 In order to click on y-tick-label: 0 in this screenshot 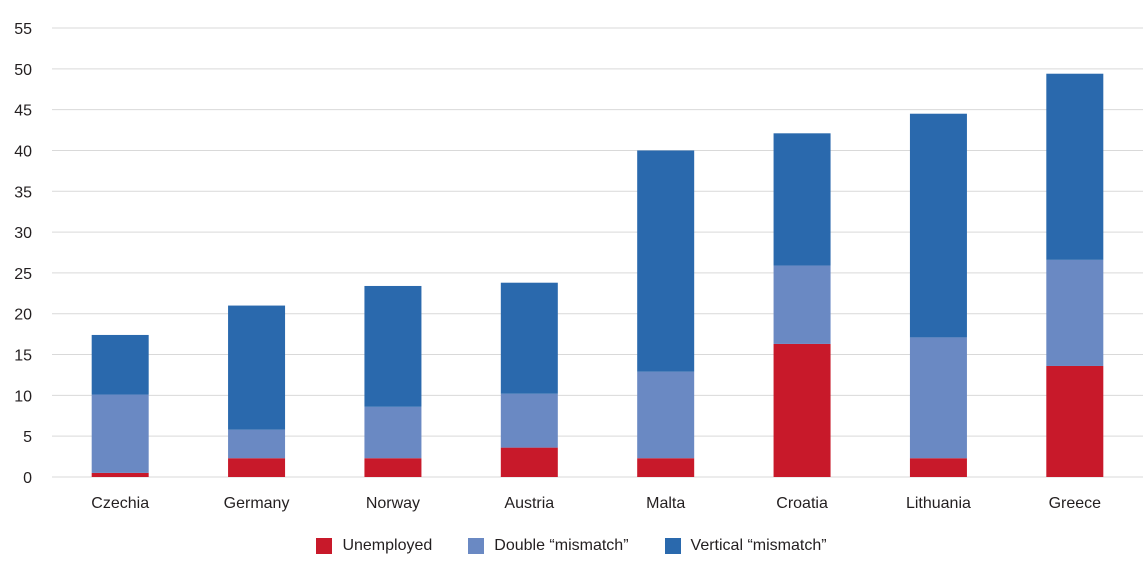, I will do `click(27, 478)`.